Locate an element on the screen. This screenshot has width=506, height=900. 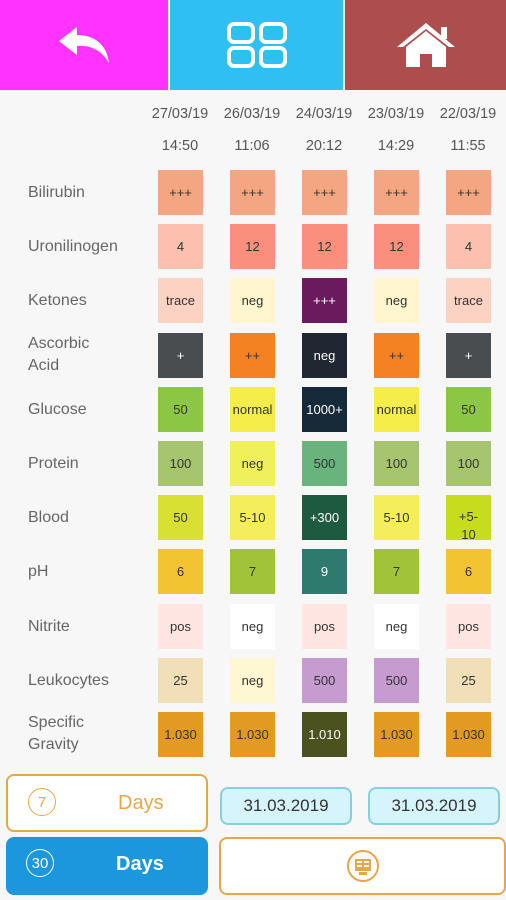
row-label: Ascorbic Acid is located at coordinates (59, 354).